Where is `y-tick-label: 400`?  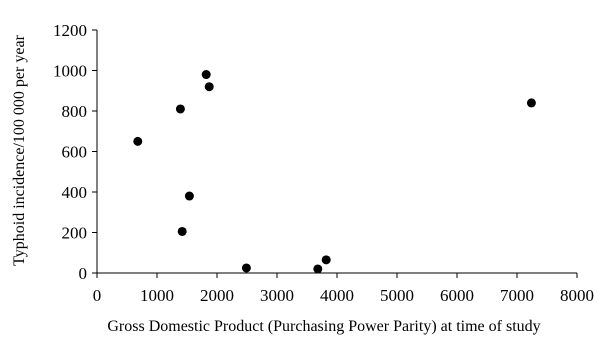 y-tick-label: 400 is located at coordinates (75, 192).